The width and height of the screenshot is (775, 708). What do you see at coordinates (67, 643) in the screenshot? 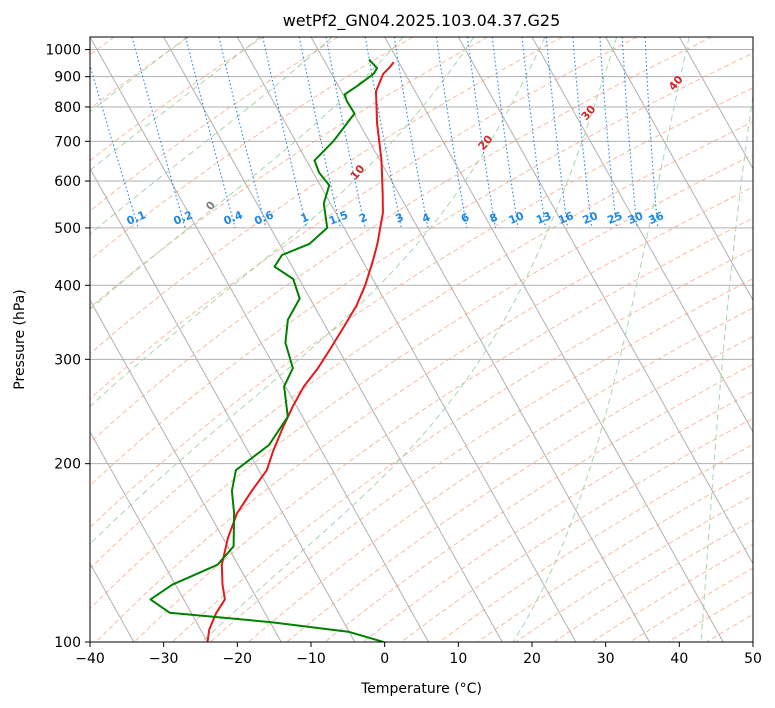
I see `y-tick-label: 100` at bounding box center [67, 643].